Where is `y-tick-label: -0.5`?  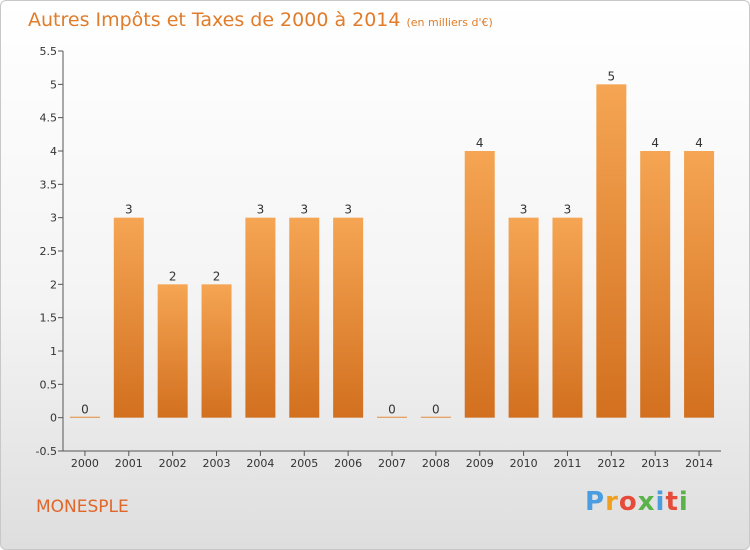
y-tick-label: -0.5 is located at coordinates (46, 451).